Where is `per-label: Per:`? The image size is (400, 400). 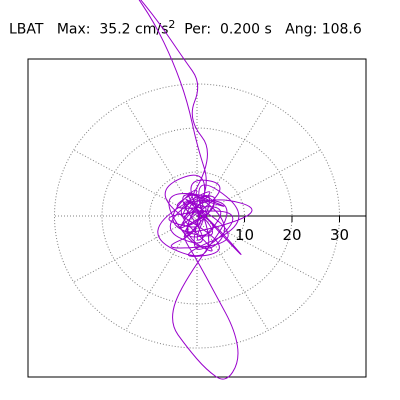
per-label: Per: is located at coordinates (198, 29).